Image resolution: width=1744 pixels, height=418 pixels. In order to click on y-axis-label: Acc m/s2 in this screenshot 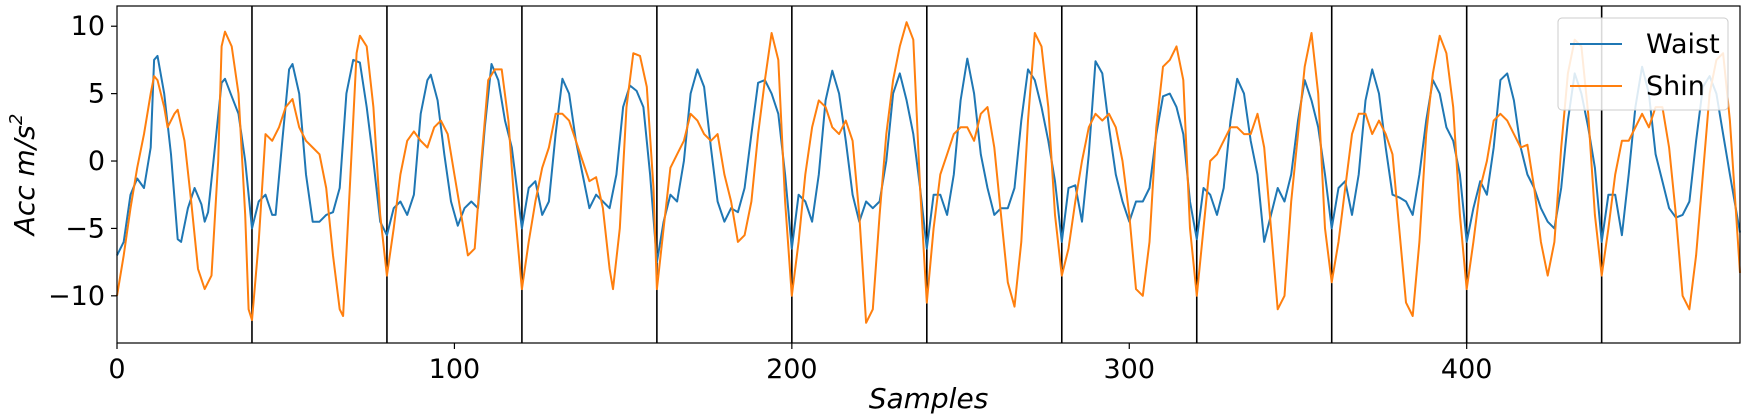, I will do `click(23, 176)`.